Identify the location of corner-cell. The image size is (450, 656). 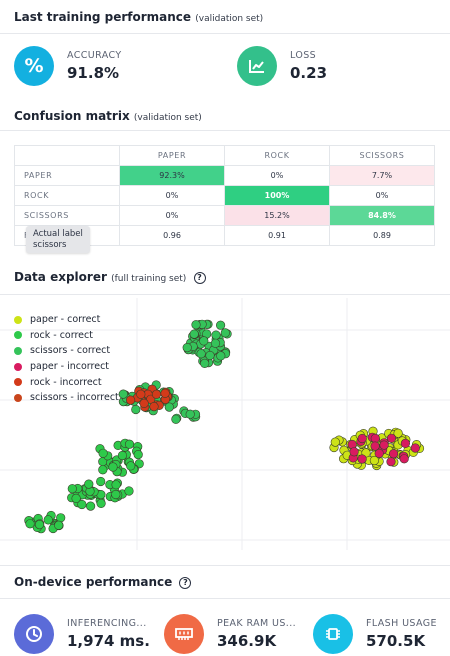
(67, 155).